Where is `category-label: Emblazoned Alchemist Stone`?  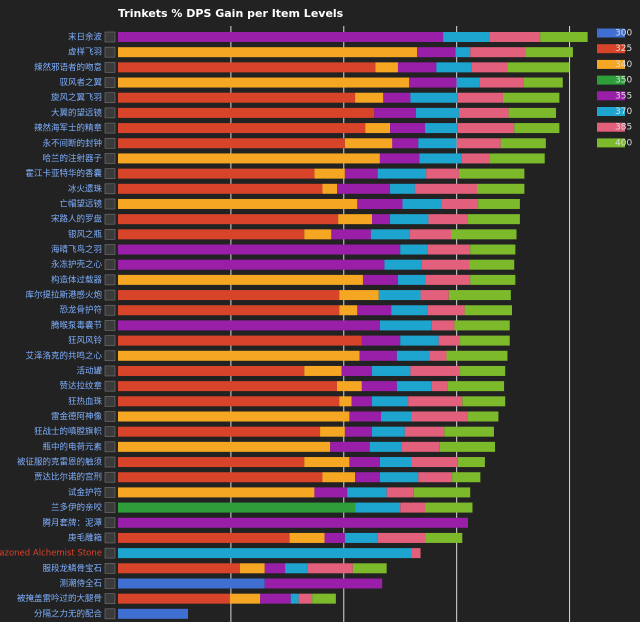
category-label: Emblazoned Alchemist Stone is located at coordinates (51, 554).